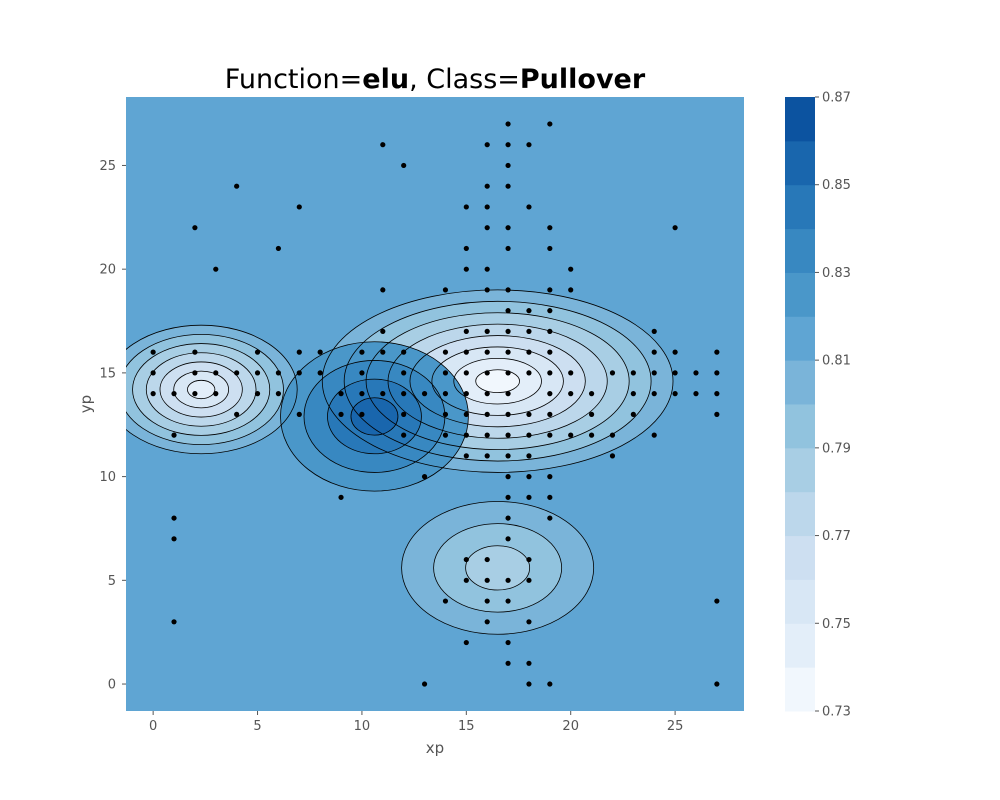  What do you see at coordinates (385, 79) in the screenshot?
I see `title-function: elu` at bounding box center [385, 79].